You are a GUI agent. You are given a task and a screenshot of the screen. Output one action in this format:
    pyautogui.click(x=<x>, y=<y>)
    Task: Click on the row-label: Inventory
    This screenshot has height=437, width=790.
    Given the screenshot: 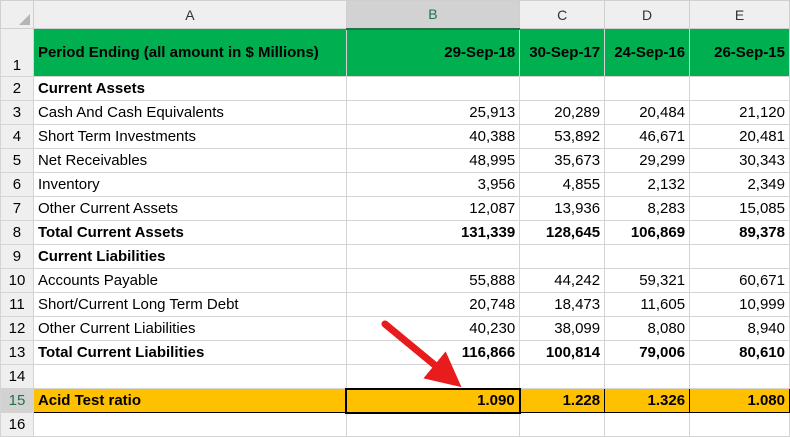 What is the action you would take?
    pyautogui.click(x=189, y=184)
    